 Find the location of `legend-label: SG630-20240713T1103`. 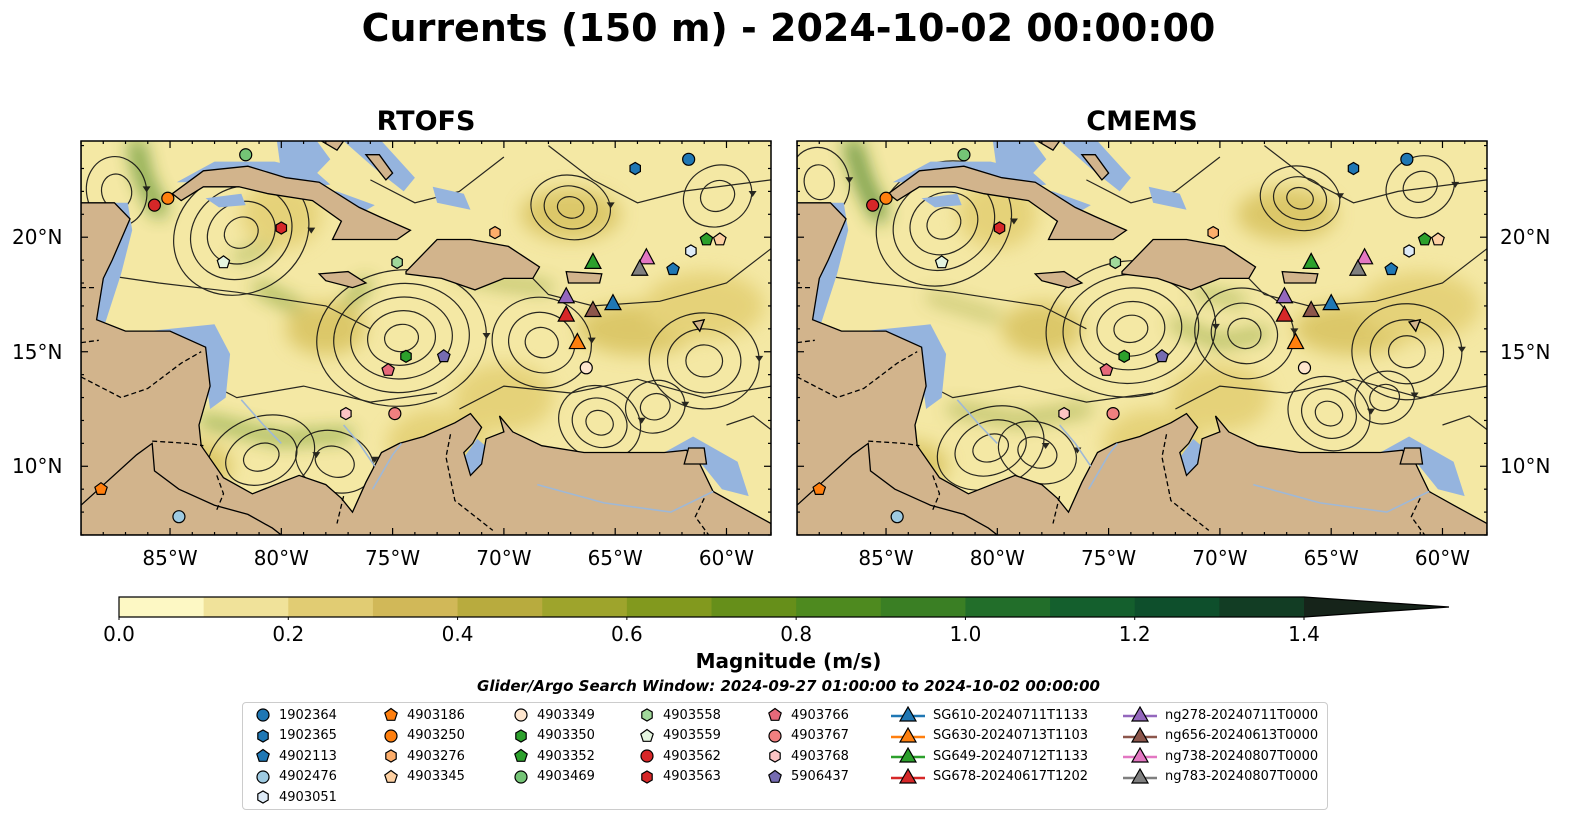

legend-label: SG630-20240713T1103 is located at coordinates (1011, 735).